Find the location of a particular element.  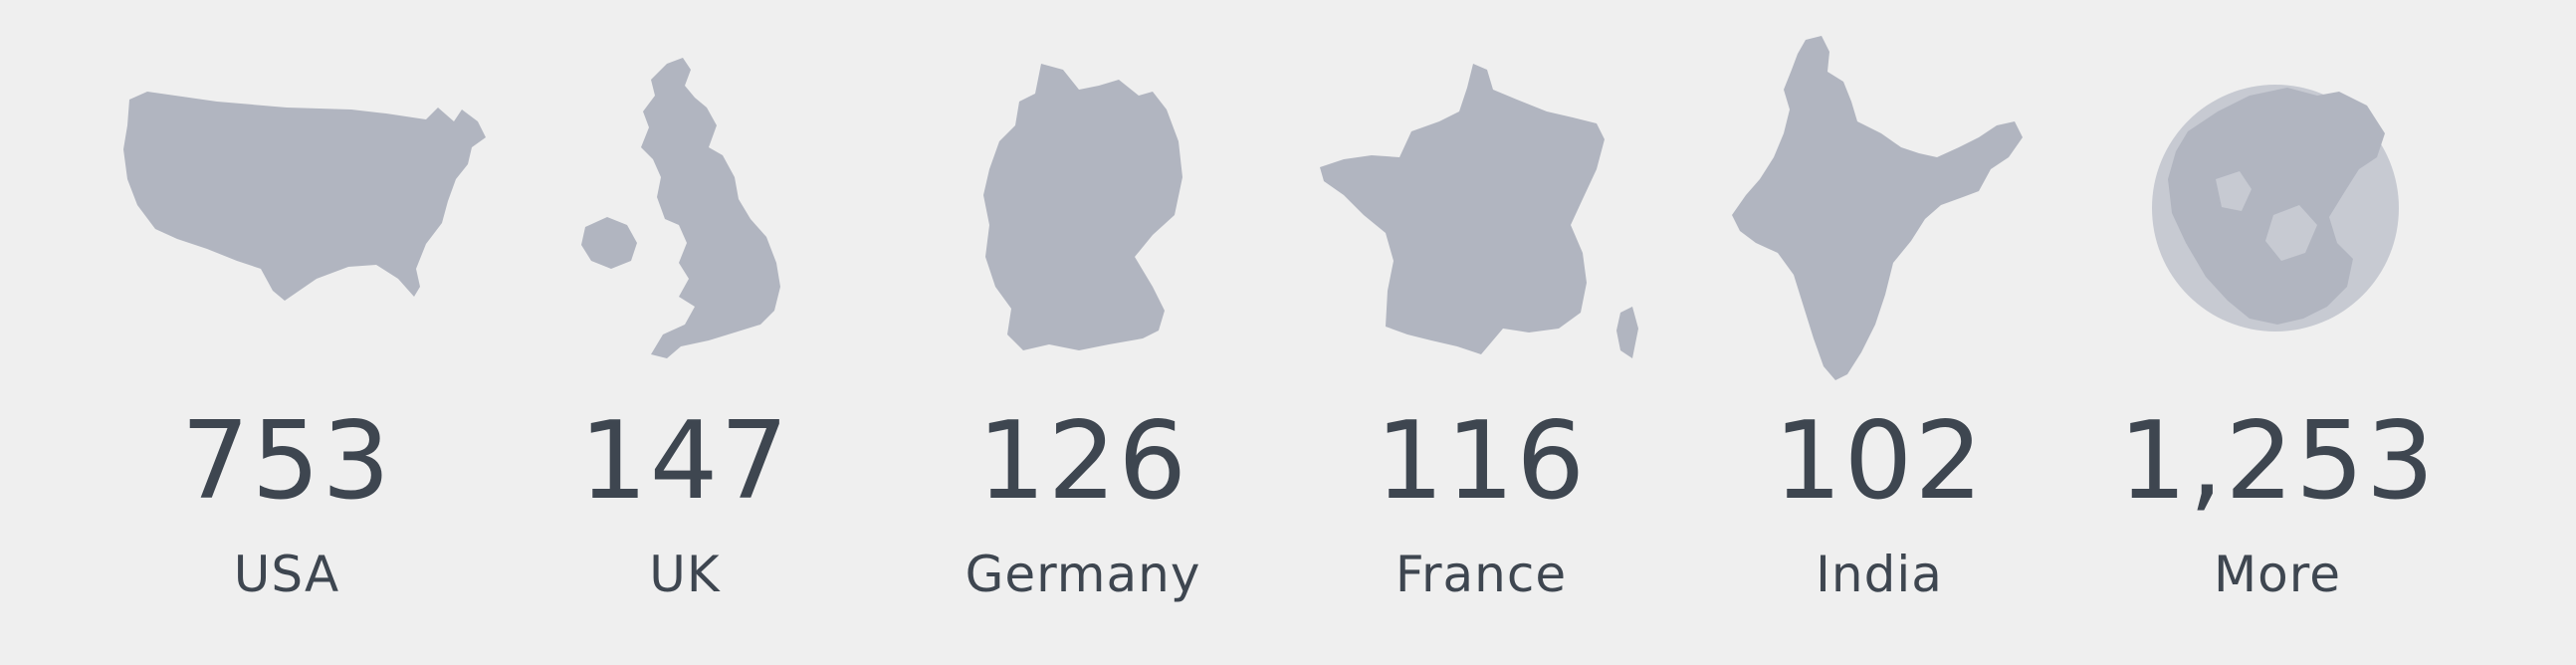

germany-map-icon is located at coordinates (1083, 209).